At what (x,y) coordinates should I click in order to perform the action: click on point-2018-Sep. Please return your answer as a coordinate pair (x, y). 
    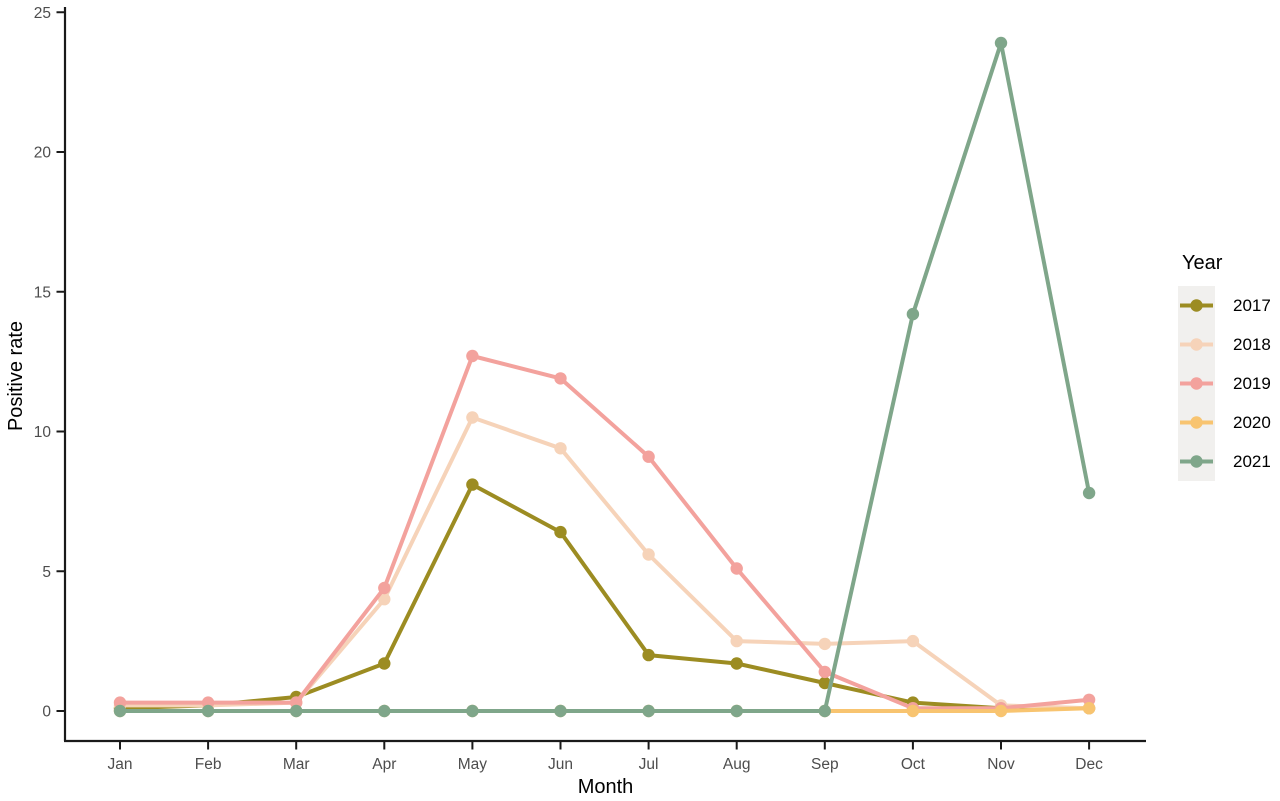
    Looking at the image, I should click on (824, 644).